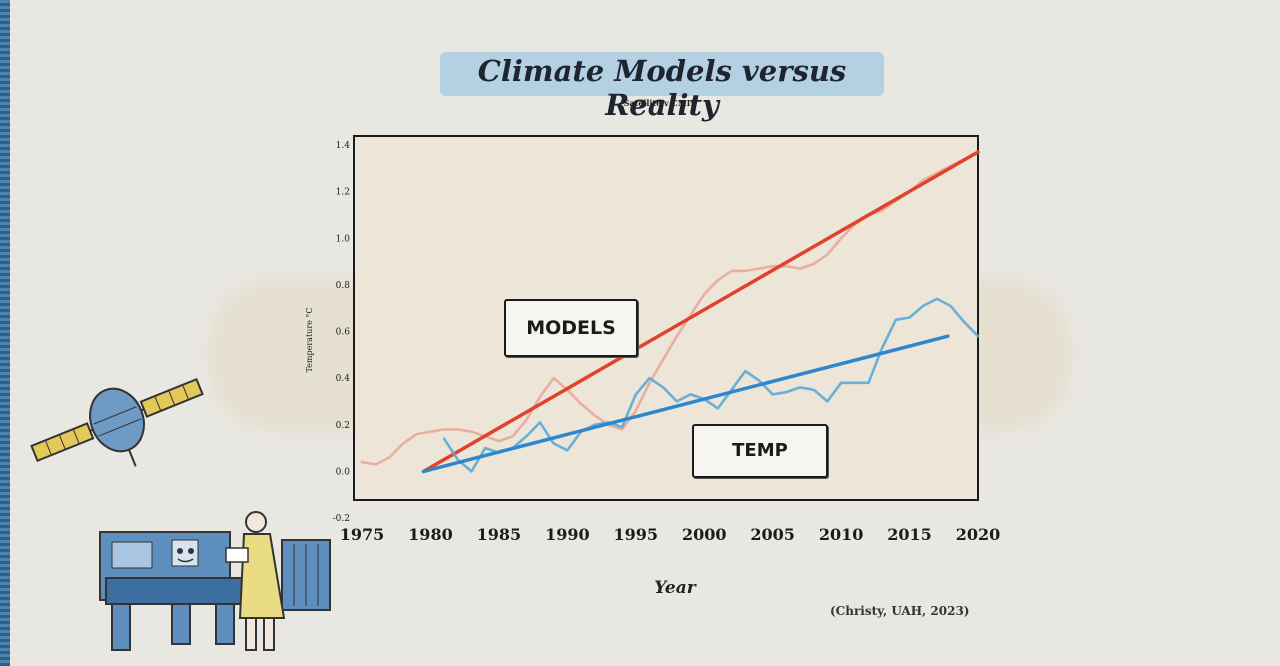 The width and height of the screenshot is (1280, 666). I want to click on x-tick-label-2: 1980, so click(430, 534).